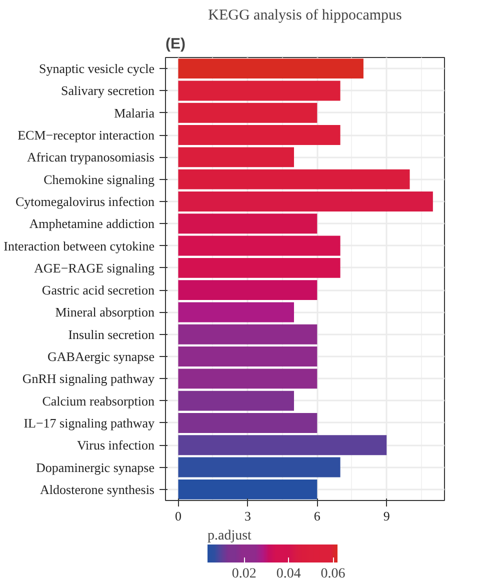 The width and height of the screenshot is (484, 582). Describe the element at coordinates (244, 574) in the screenshot. I see `color-bar-label: 0.02` at that location.